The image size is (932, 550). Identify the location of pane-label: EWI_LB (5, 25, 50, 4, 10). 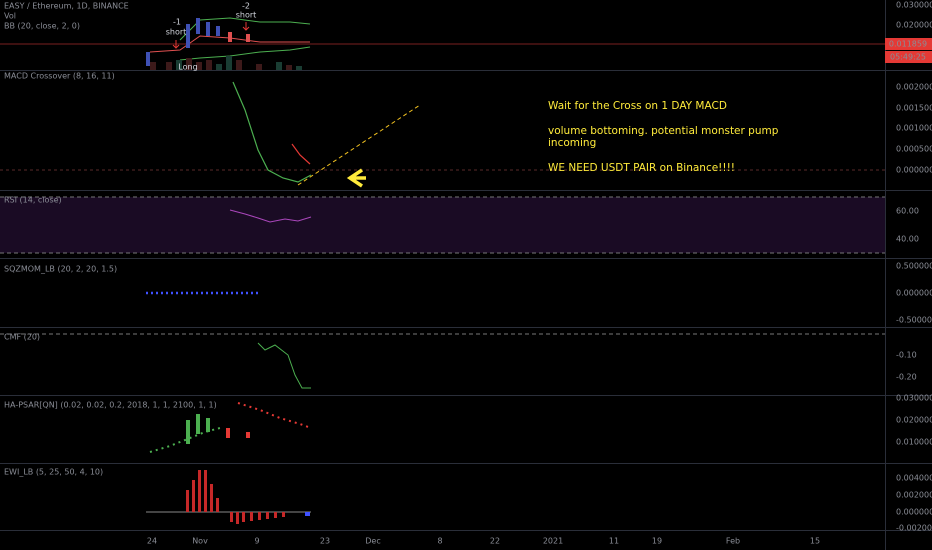
(53, 472).